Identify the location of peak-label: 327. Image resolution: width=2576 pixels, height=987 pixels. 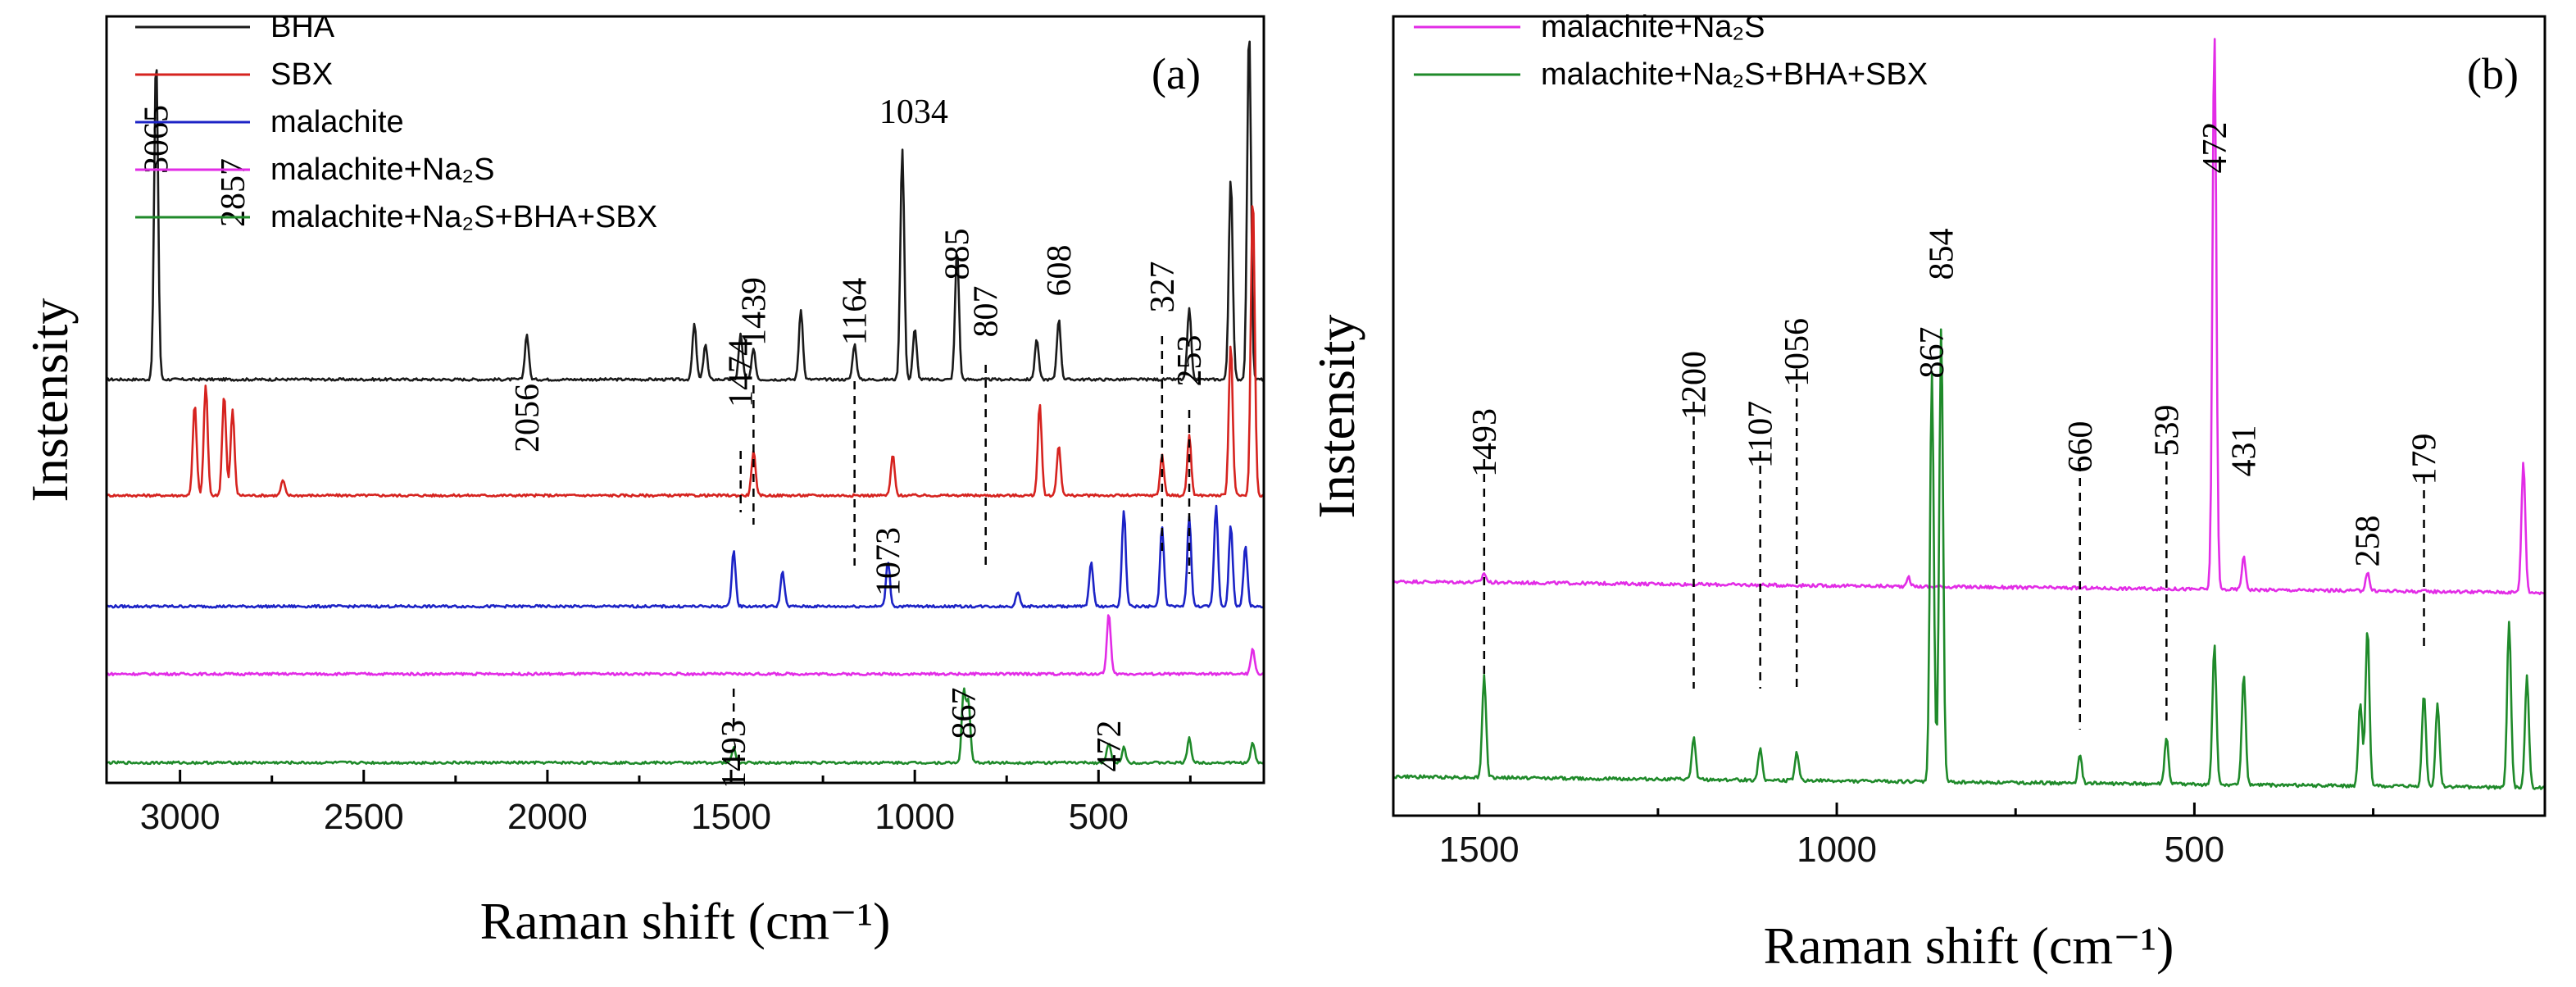
(1163, 287).